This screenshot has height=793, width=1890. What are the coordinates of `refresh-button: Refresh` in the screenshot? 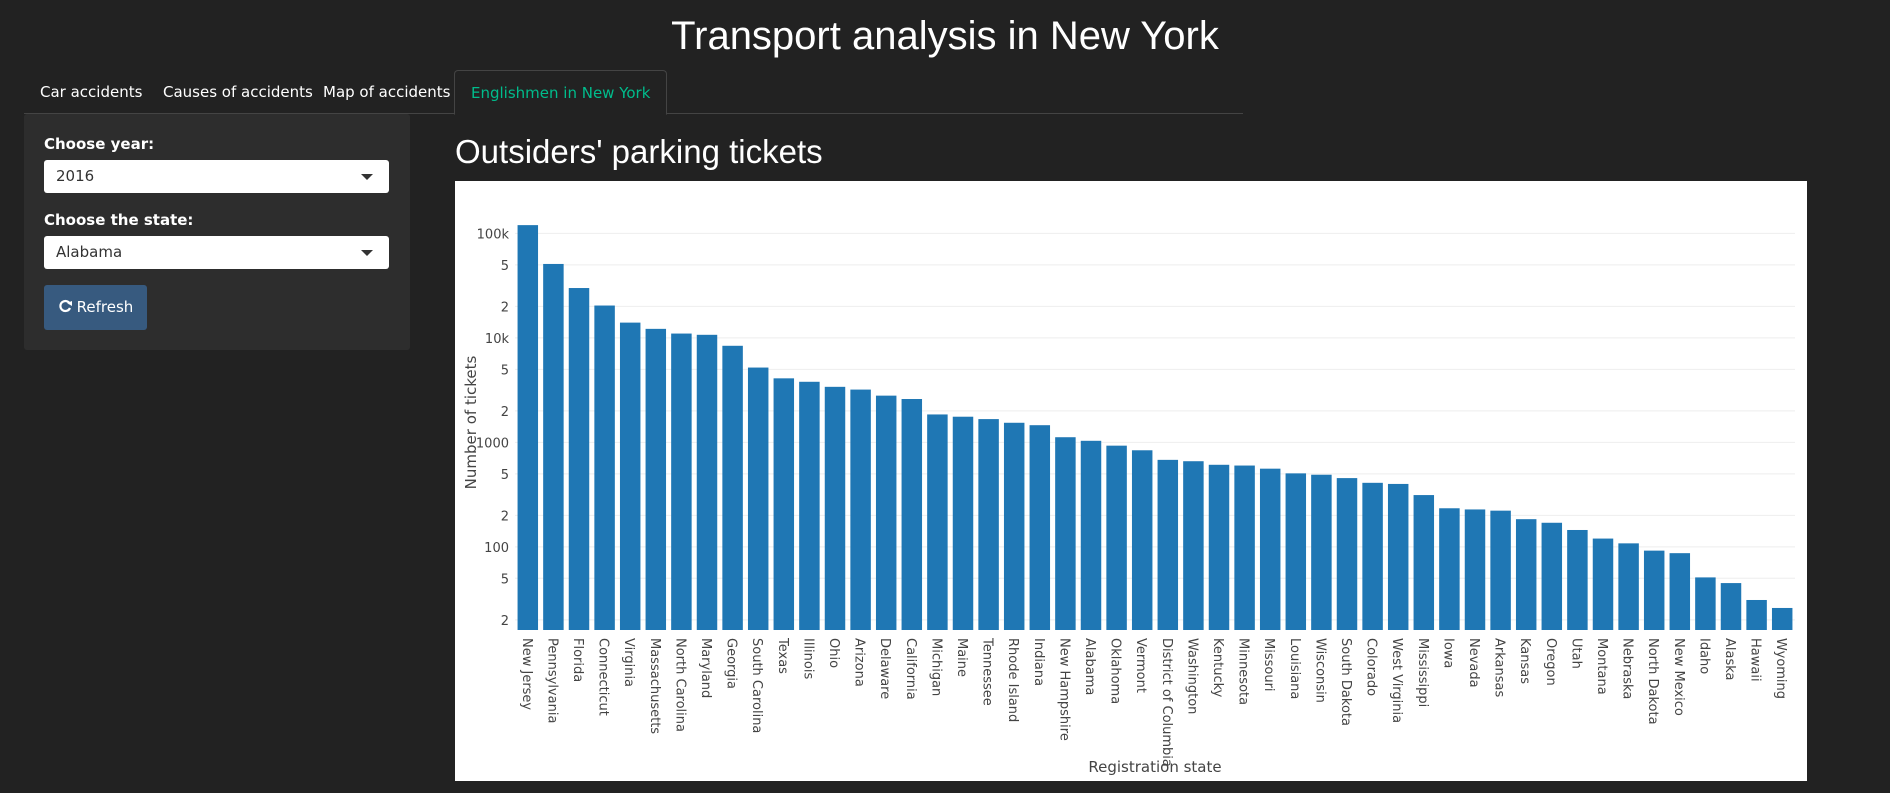 It's located at (95, 307).